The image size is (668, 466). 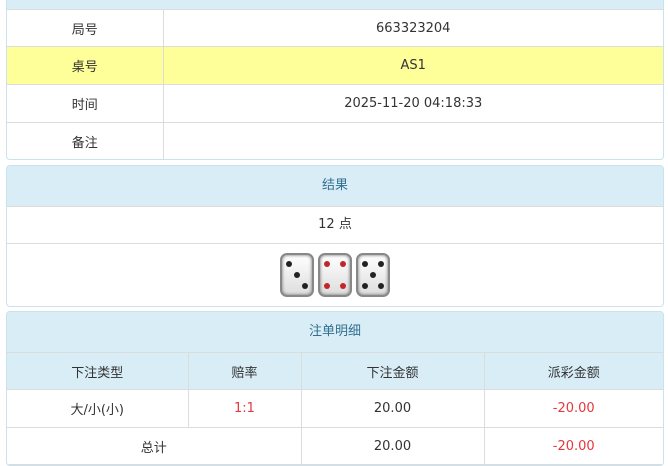 What do you see at coordinates (85, 103) in the screenshot?
I see `time-label: 时间` at bounding box center [85, 103].